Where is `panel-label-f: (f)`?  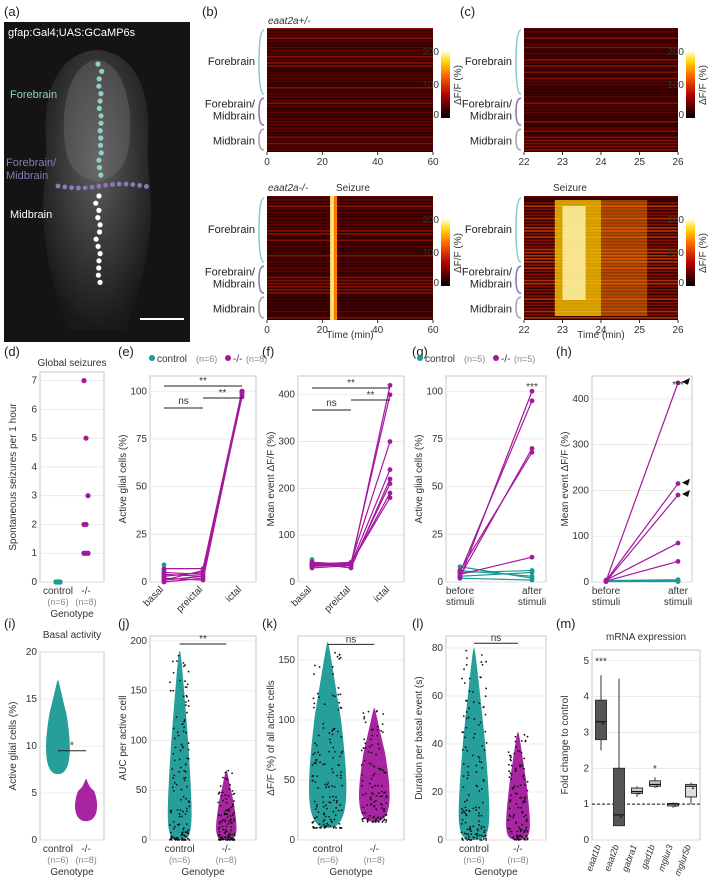 panel-label-f: (f) is located at coordinates (268, 351).